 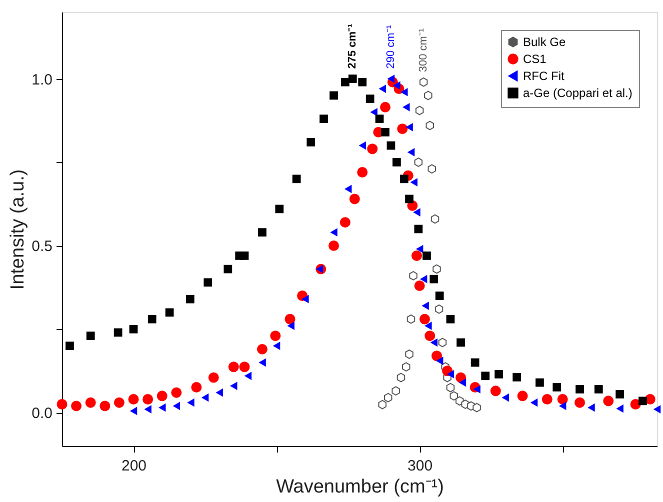 I want to click on y-axis-title: Intensity (a.u.), so click(x=18, y=229).